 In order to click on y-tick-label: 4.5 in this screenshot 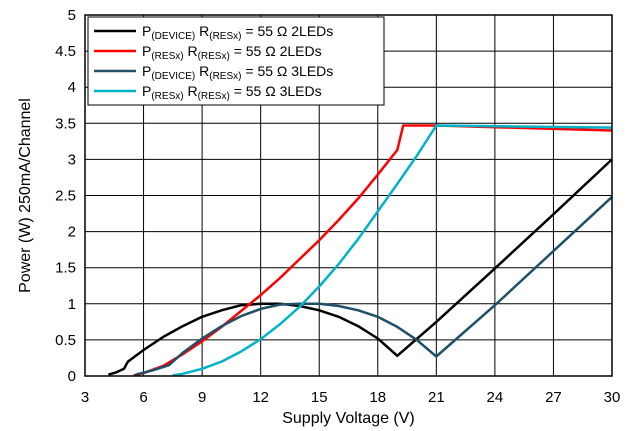, I will do `click(65, 51)`.